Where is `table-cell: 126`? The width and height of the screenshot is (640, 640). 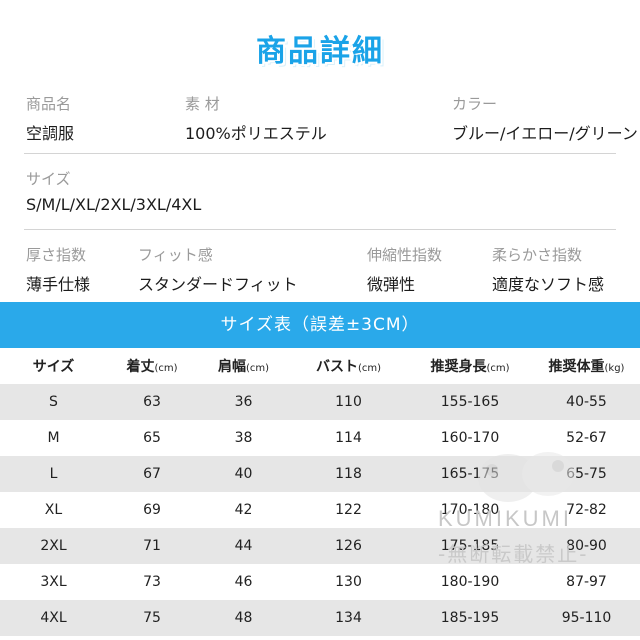
table-cell: 126 is located at coordinates (348, 546).